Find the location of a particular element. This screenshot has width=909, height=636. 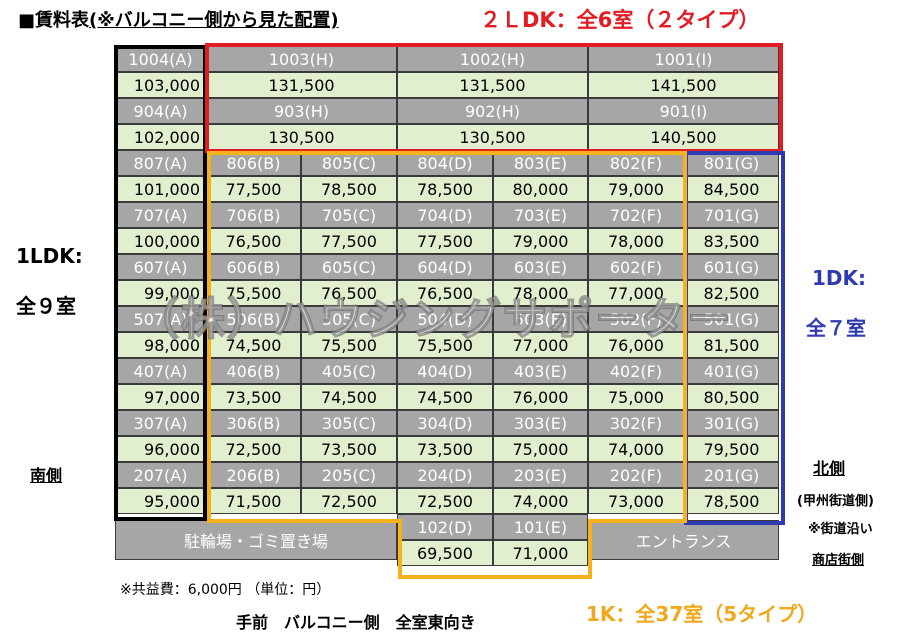

room-cell: 901(I) is located at coordinates (683, 111).